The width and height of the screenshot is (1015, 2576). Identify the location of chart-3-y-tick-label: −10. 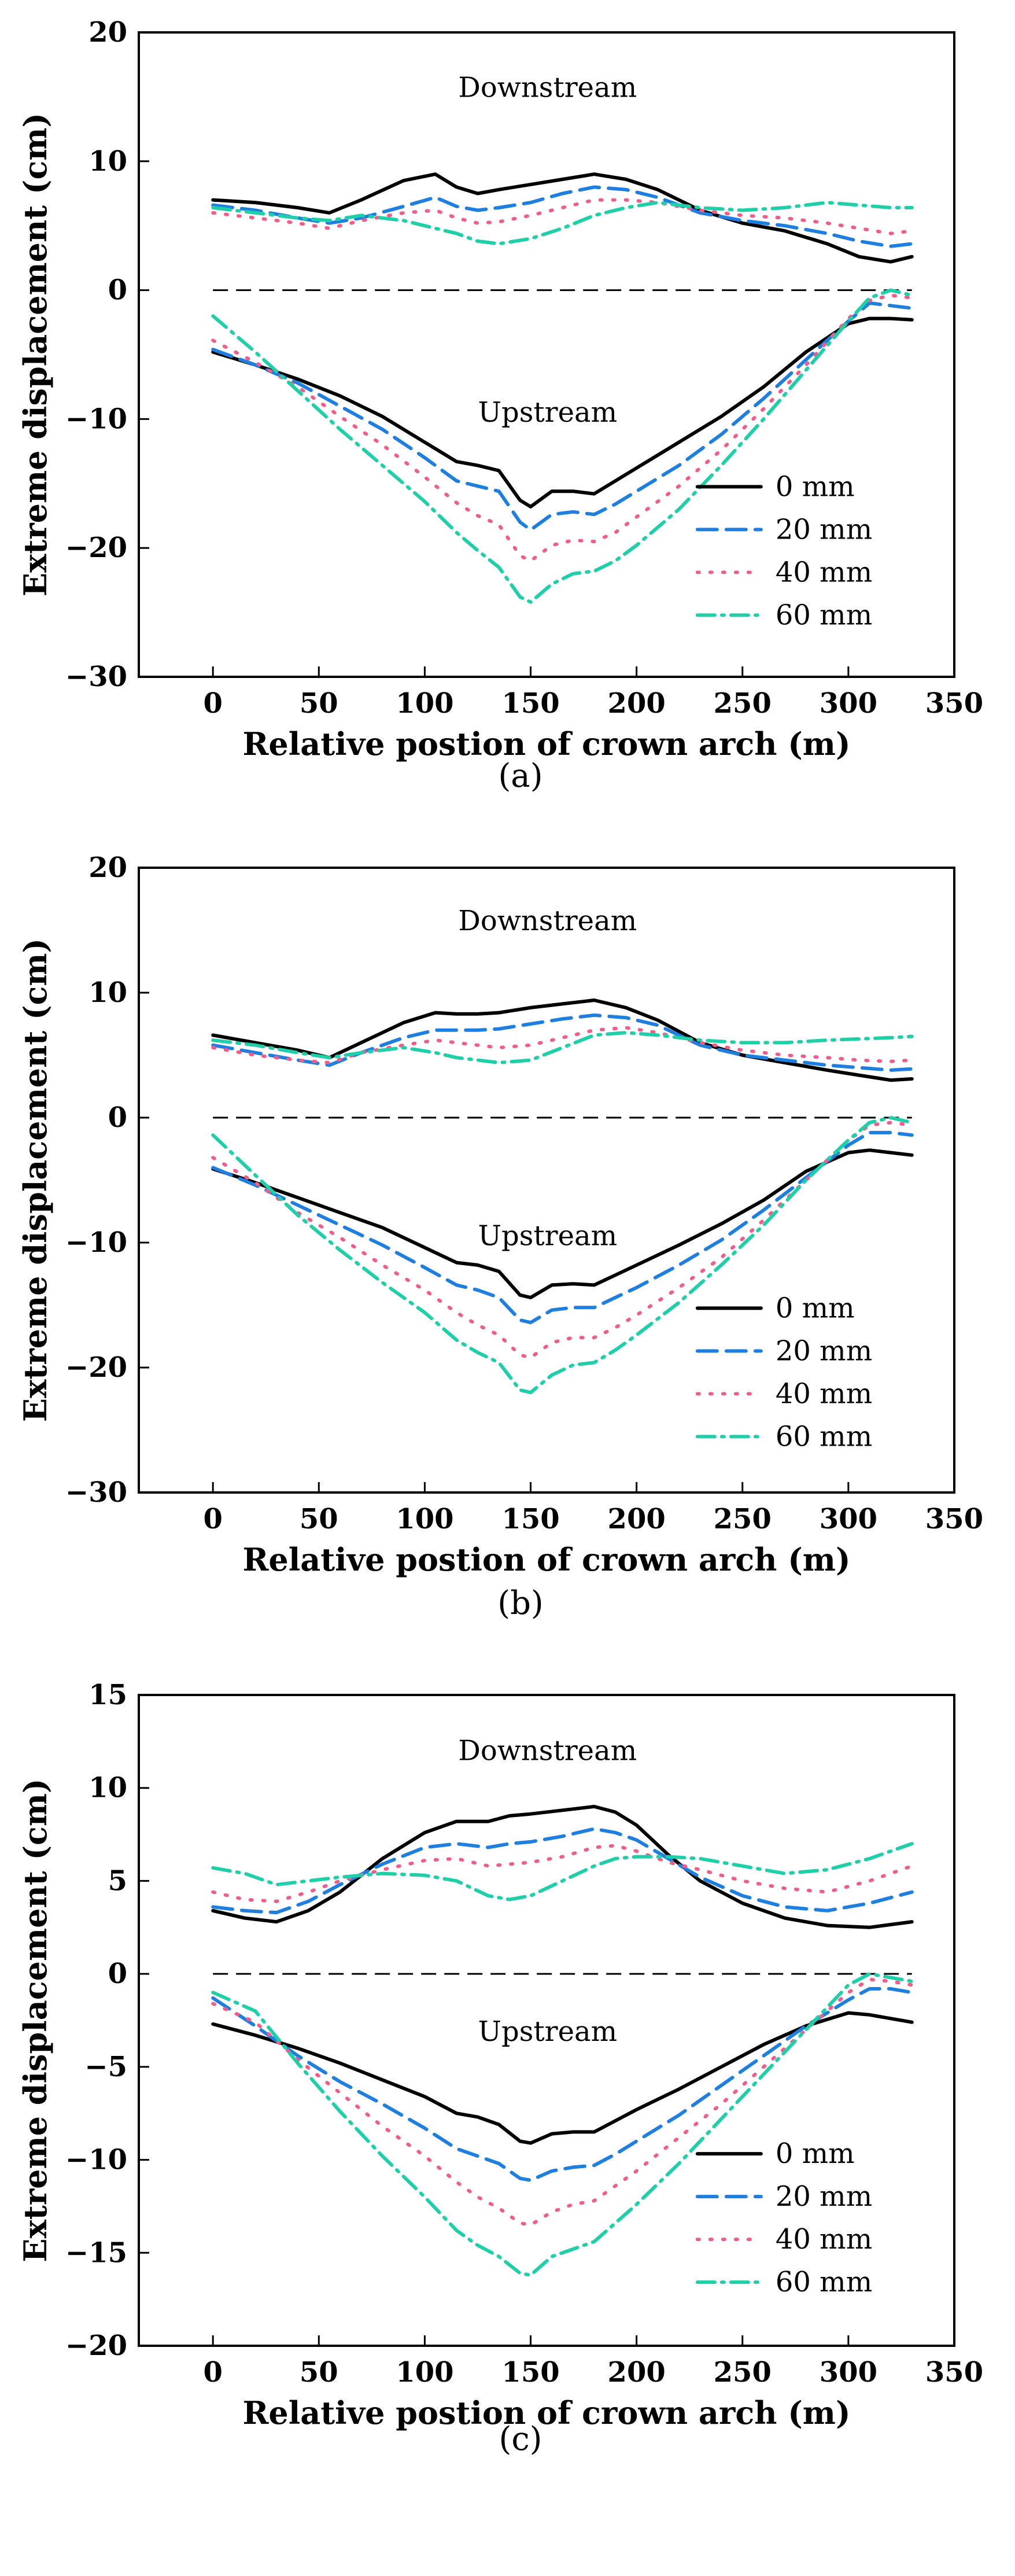
(96, 2160).